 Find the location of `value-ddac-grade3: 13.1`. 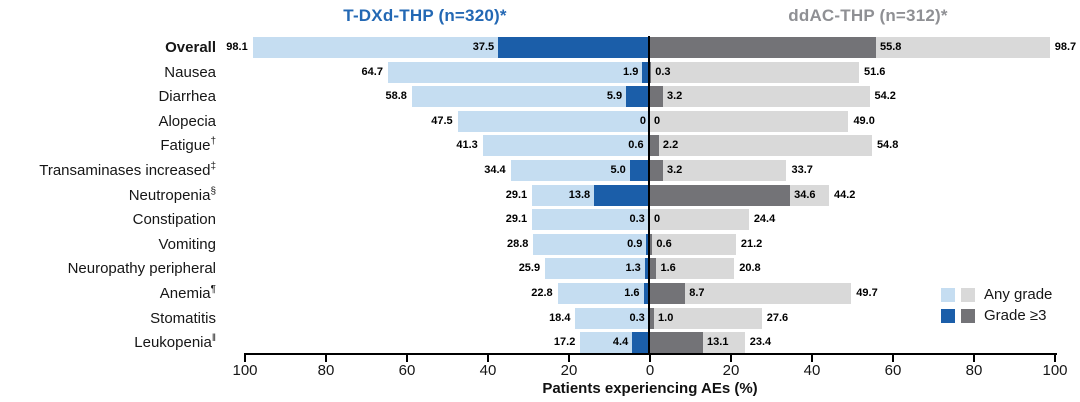

value-ddac-grade3: 13.1 is located at coordinates (718, 342).